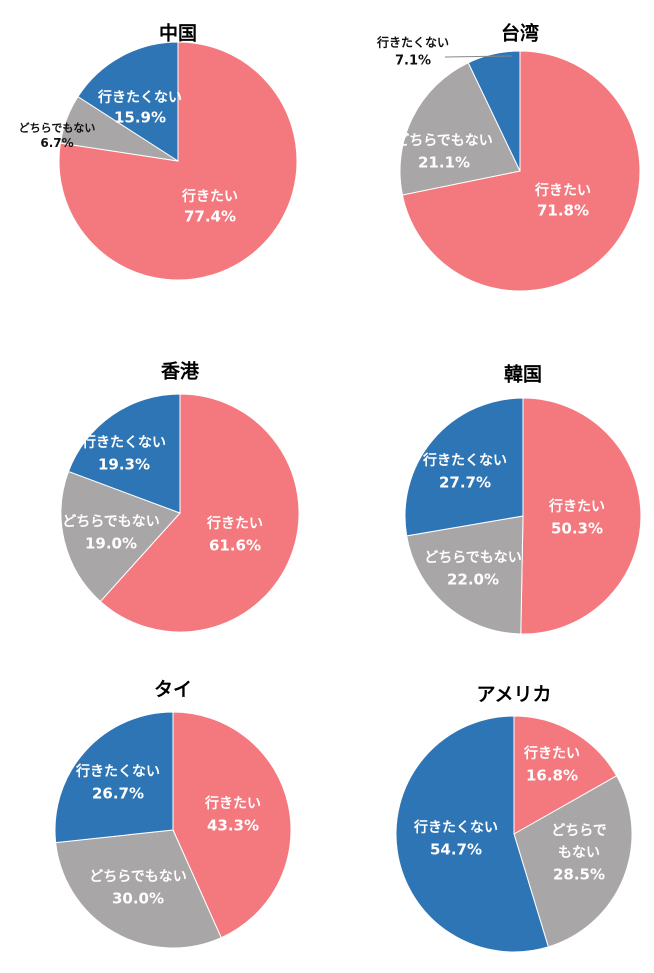  I want to click on slice-percent-label: 19.3%, so click(124, 465).